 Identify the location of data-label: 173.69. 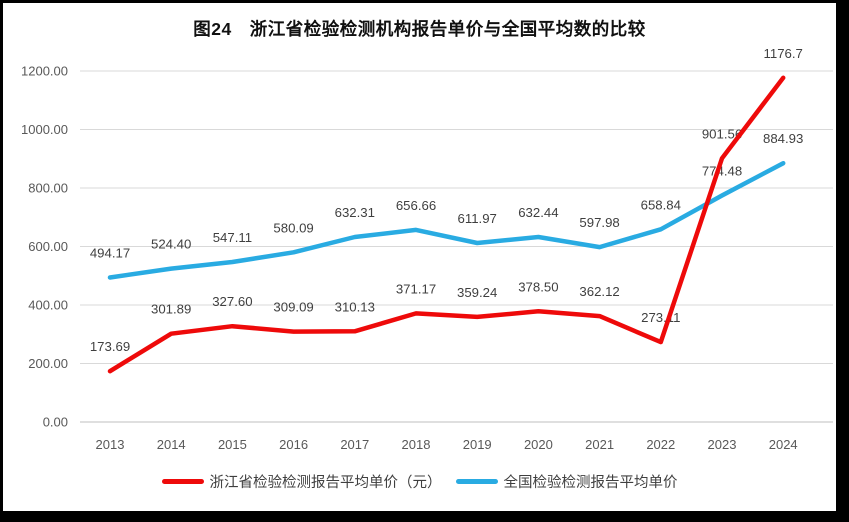
(110, 346).